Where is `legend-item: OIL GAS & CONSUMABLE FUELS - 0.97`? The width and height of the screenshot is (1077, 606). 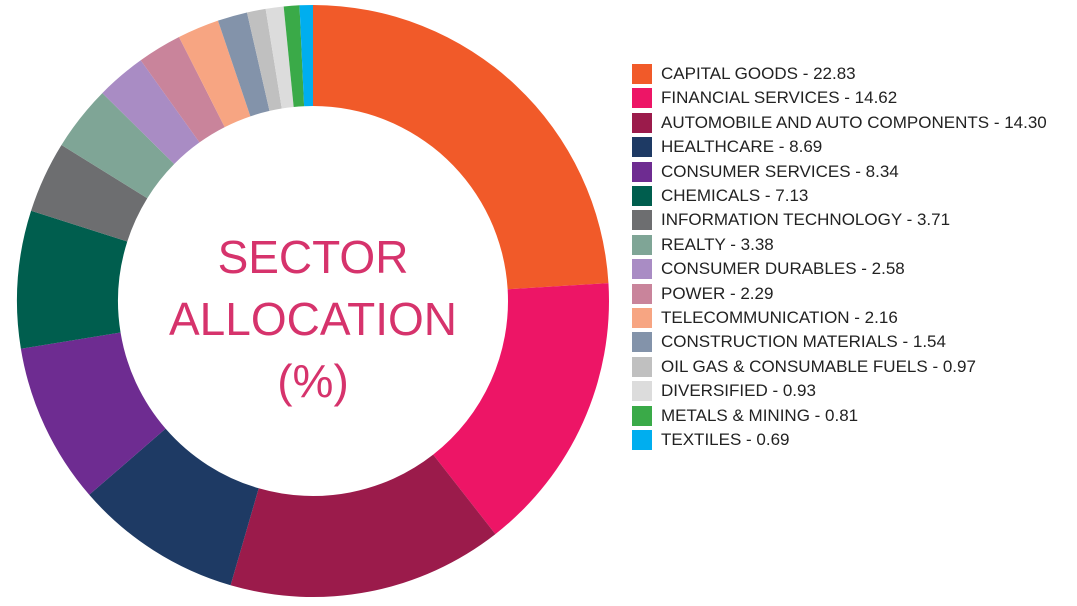
legend-item: OIL GAS & CONSUMABLE FUELS - 0.97 is located at coordinates (852, 367).